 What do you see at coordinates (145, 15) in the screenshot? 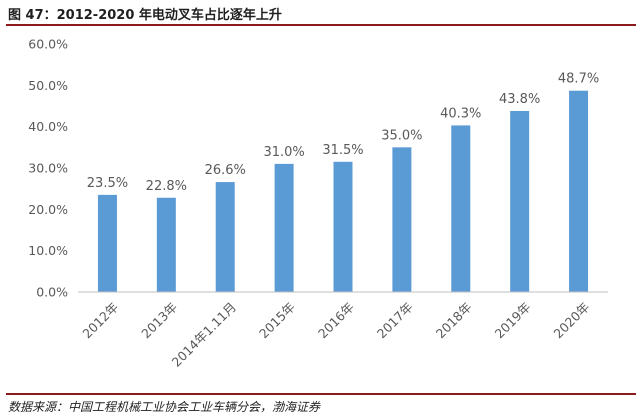
I see `figure-title: 图 47：2012-2020 年电动叉车占比逐年上升` at bounding box center [145, 15].